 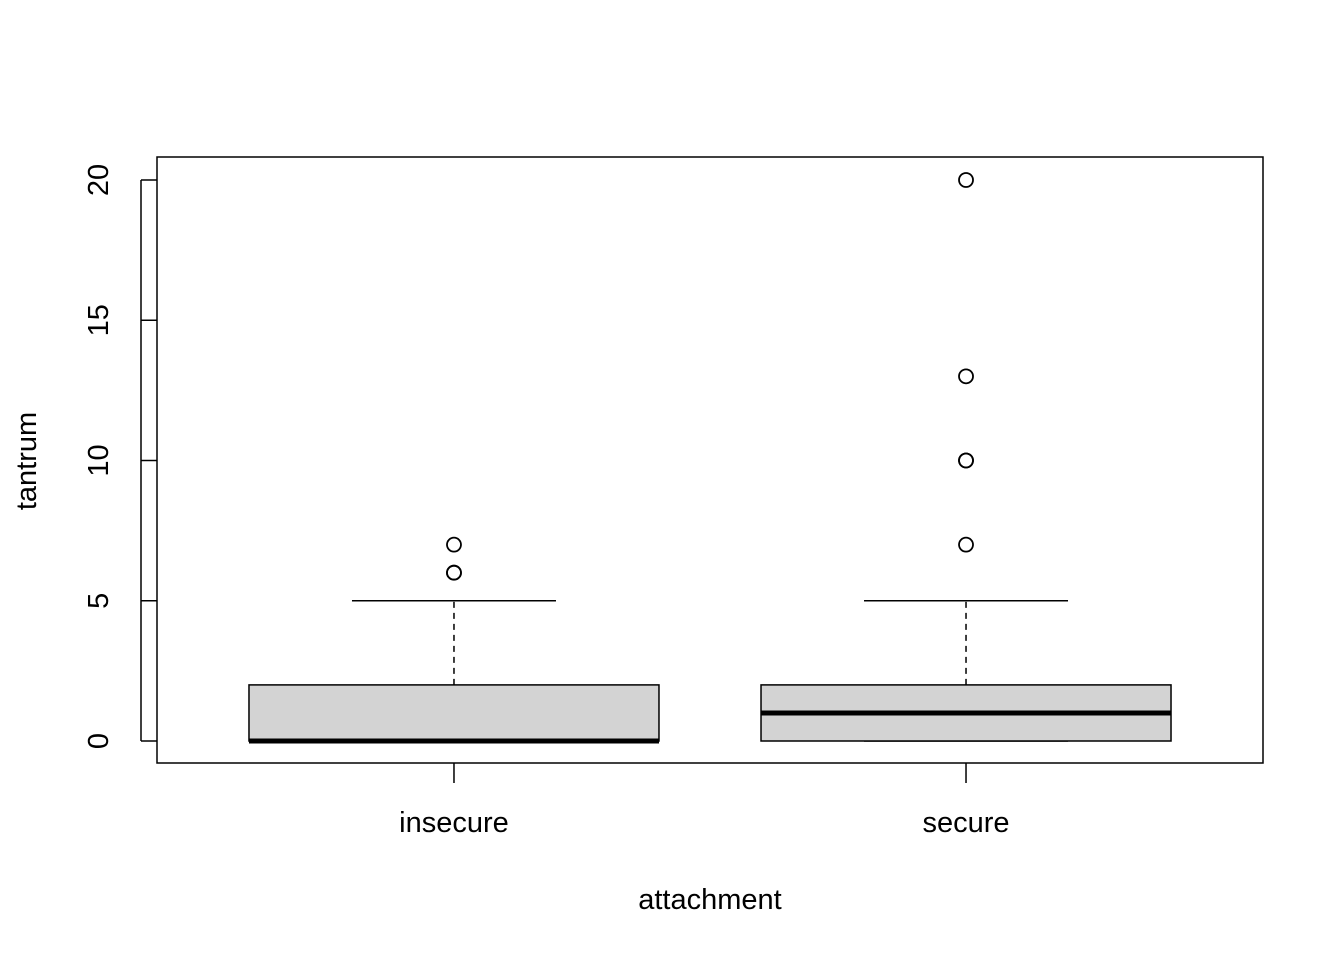 What do you see at coordinates (99, 601) in the screenshot?
I see `y-tick-label: 5` at bounding box center [99, 601].